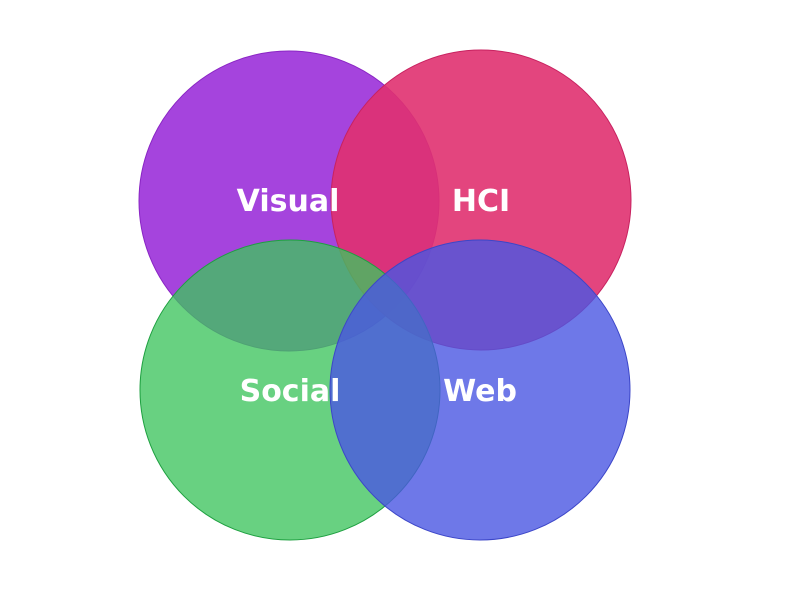 Image resolution: width=800 pixels, height=600 pixels. I want to click on set-label-hci: HCI, so click(481, 201).